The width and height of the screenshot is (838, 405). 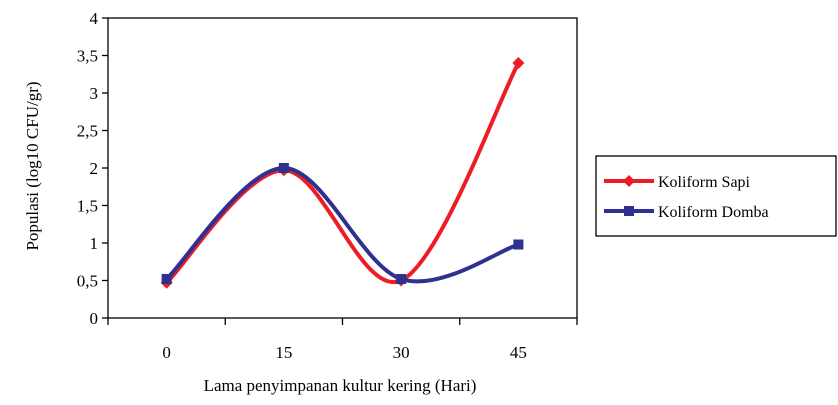 What do you see at coordinates (94, 168) in the screenshot?
I see `y-tick-label: 2` at bounding box center [94, 168].